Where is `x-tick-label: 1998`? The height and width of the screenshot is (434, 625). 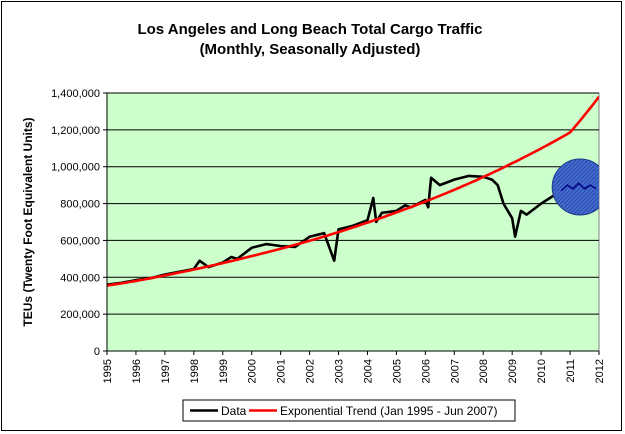
x-tick-label: 1998 is located at coordinates (195, 371).